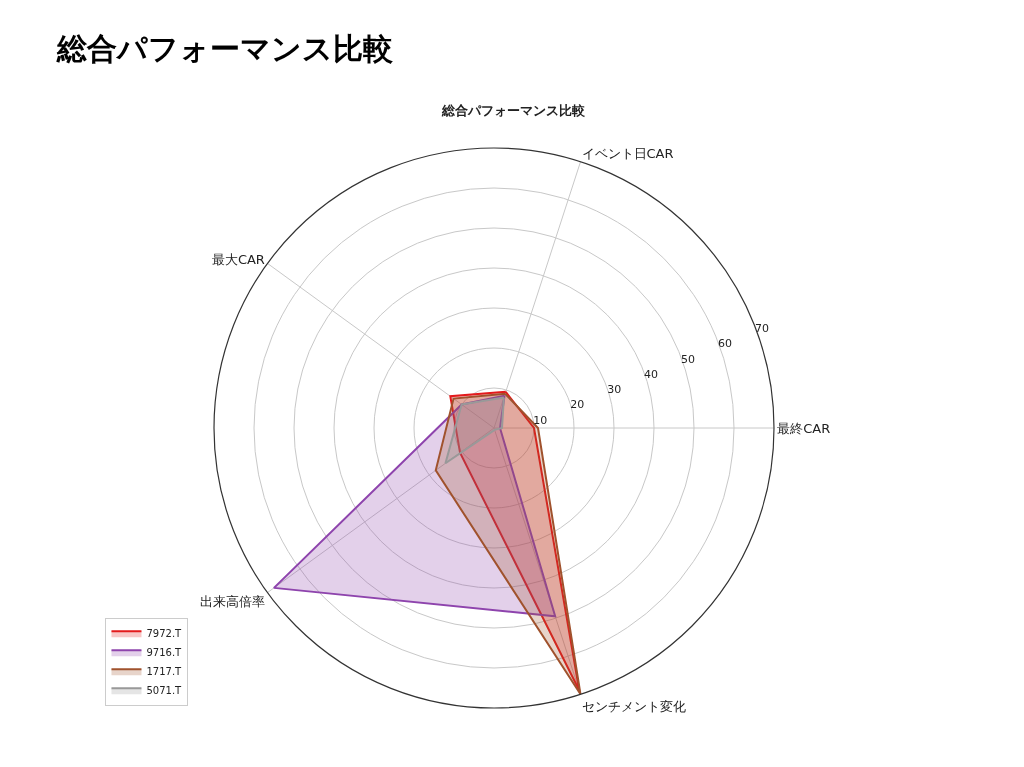  What do you see at coordinates (651, 374) in the screenshot?
I see `y-tick-label: 40` at bounding box center [651, 374].